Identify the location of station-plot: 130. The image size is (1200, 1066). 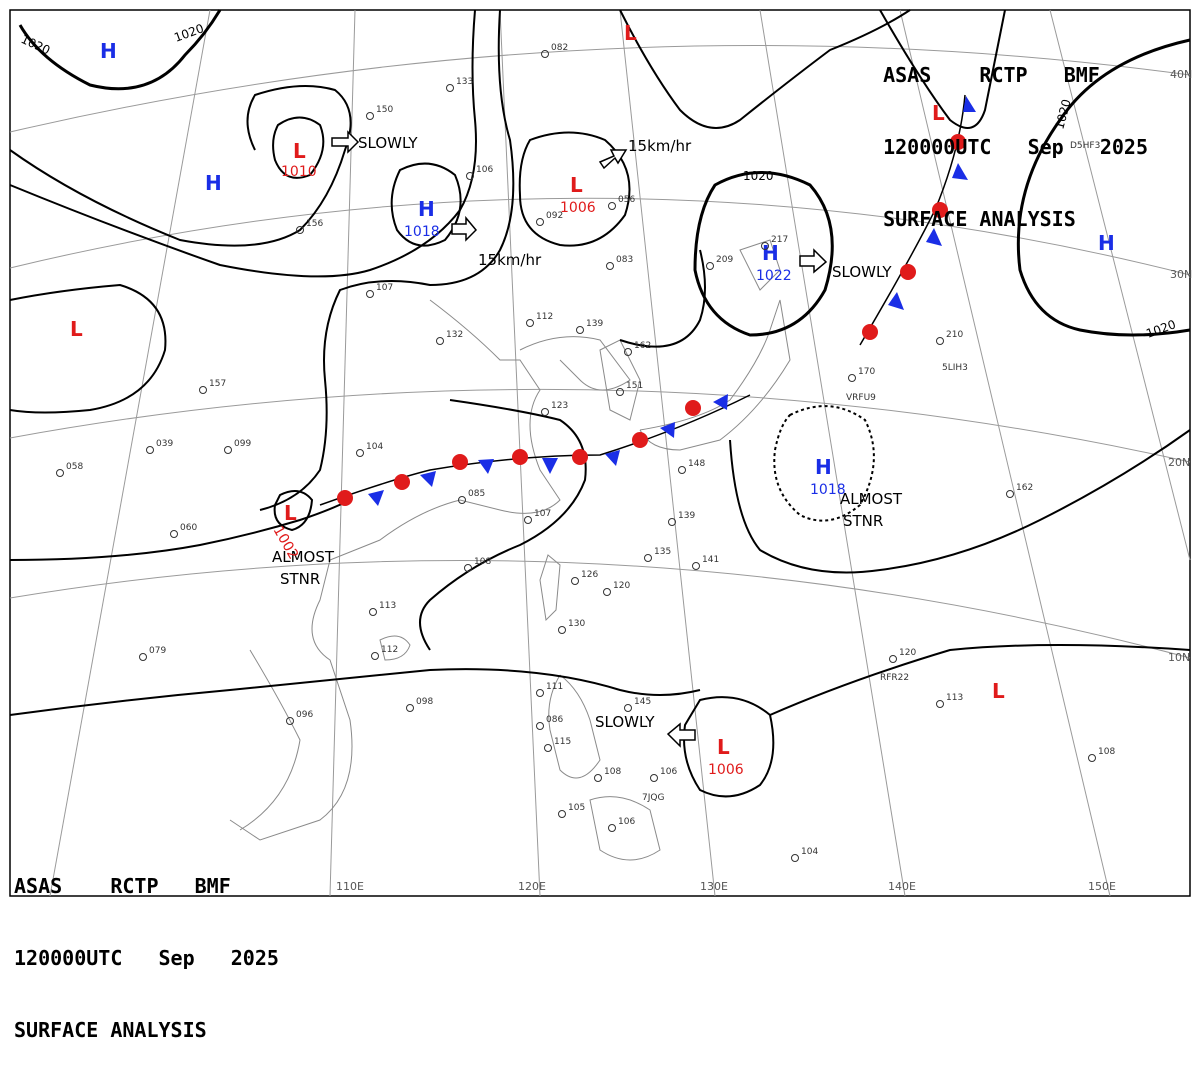
(571, 626).